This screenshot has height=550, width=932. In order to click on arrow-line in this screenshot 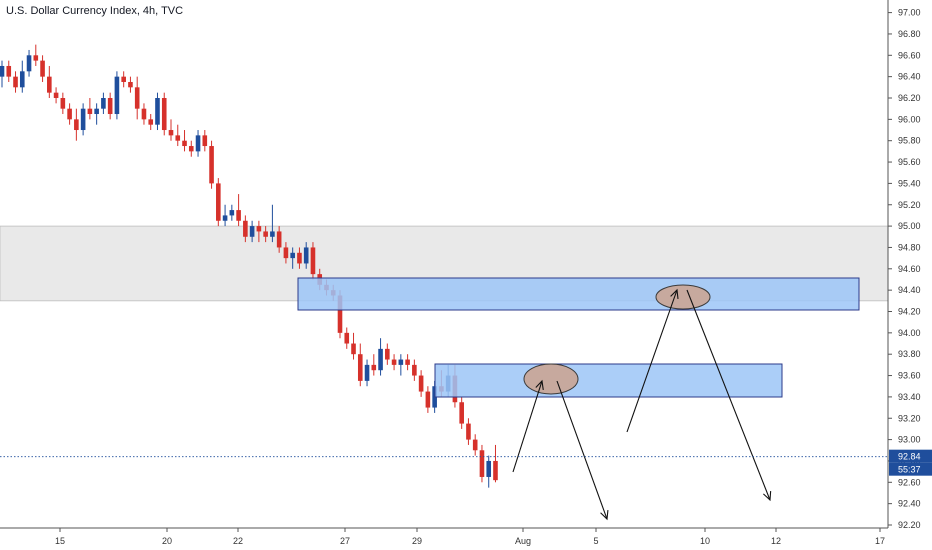, I will do `click(652, 361)`.